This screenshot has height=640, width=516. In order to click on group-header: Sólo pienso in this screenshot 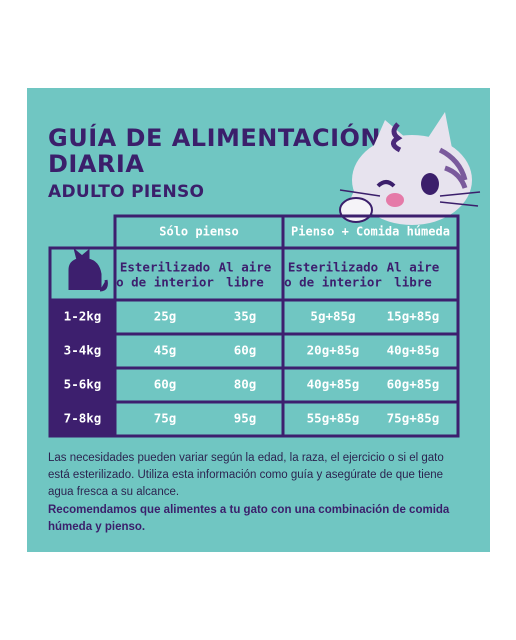, I will do `click(198, 232)`.